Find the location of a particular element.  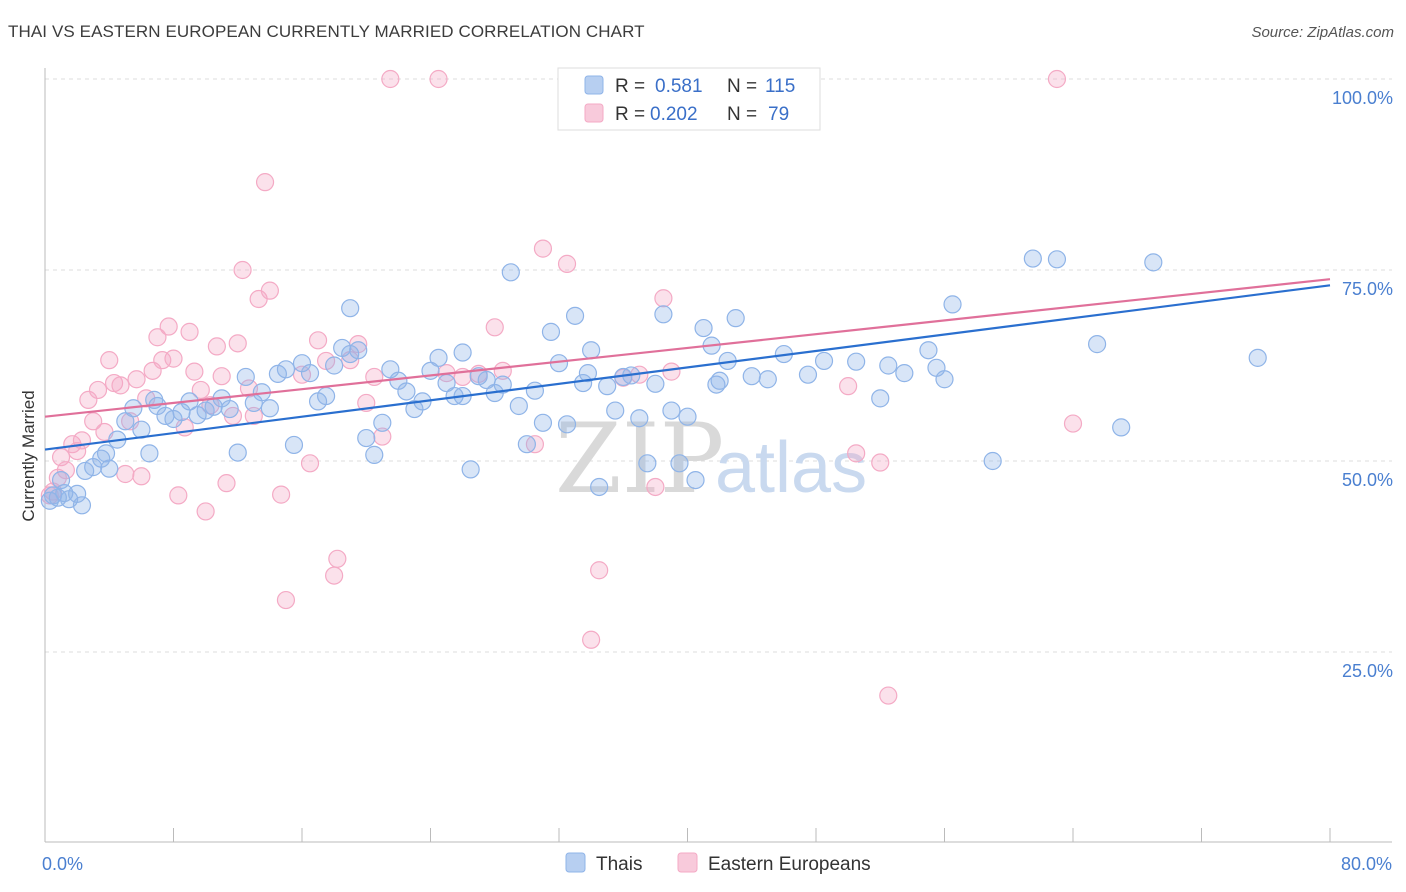

y-tick-label-25: 25.0% is located at coordinates (1367, 671).